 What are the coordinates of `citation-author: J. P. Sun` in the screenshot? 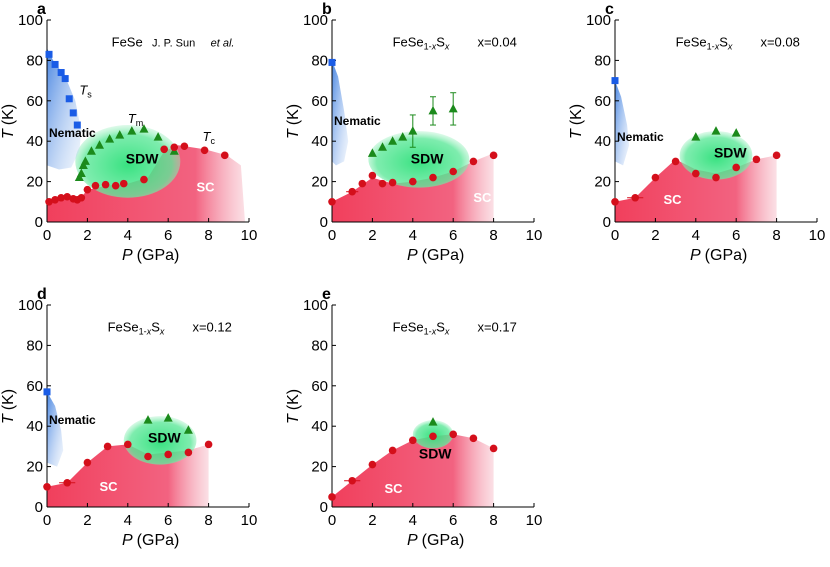 It's located at (173, 43).